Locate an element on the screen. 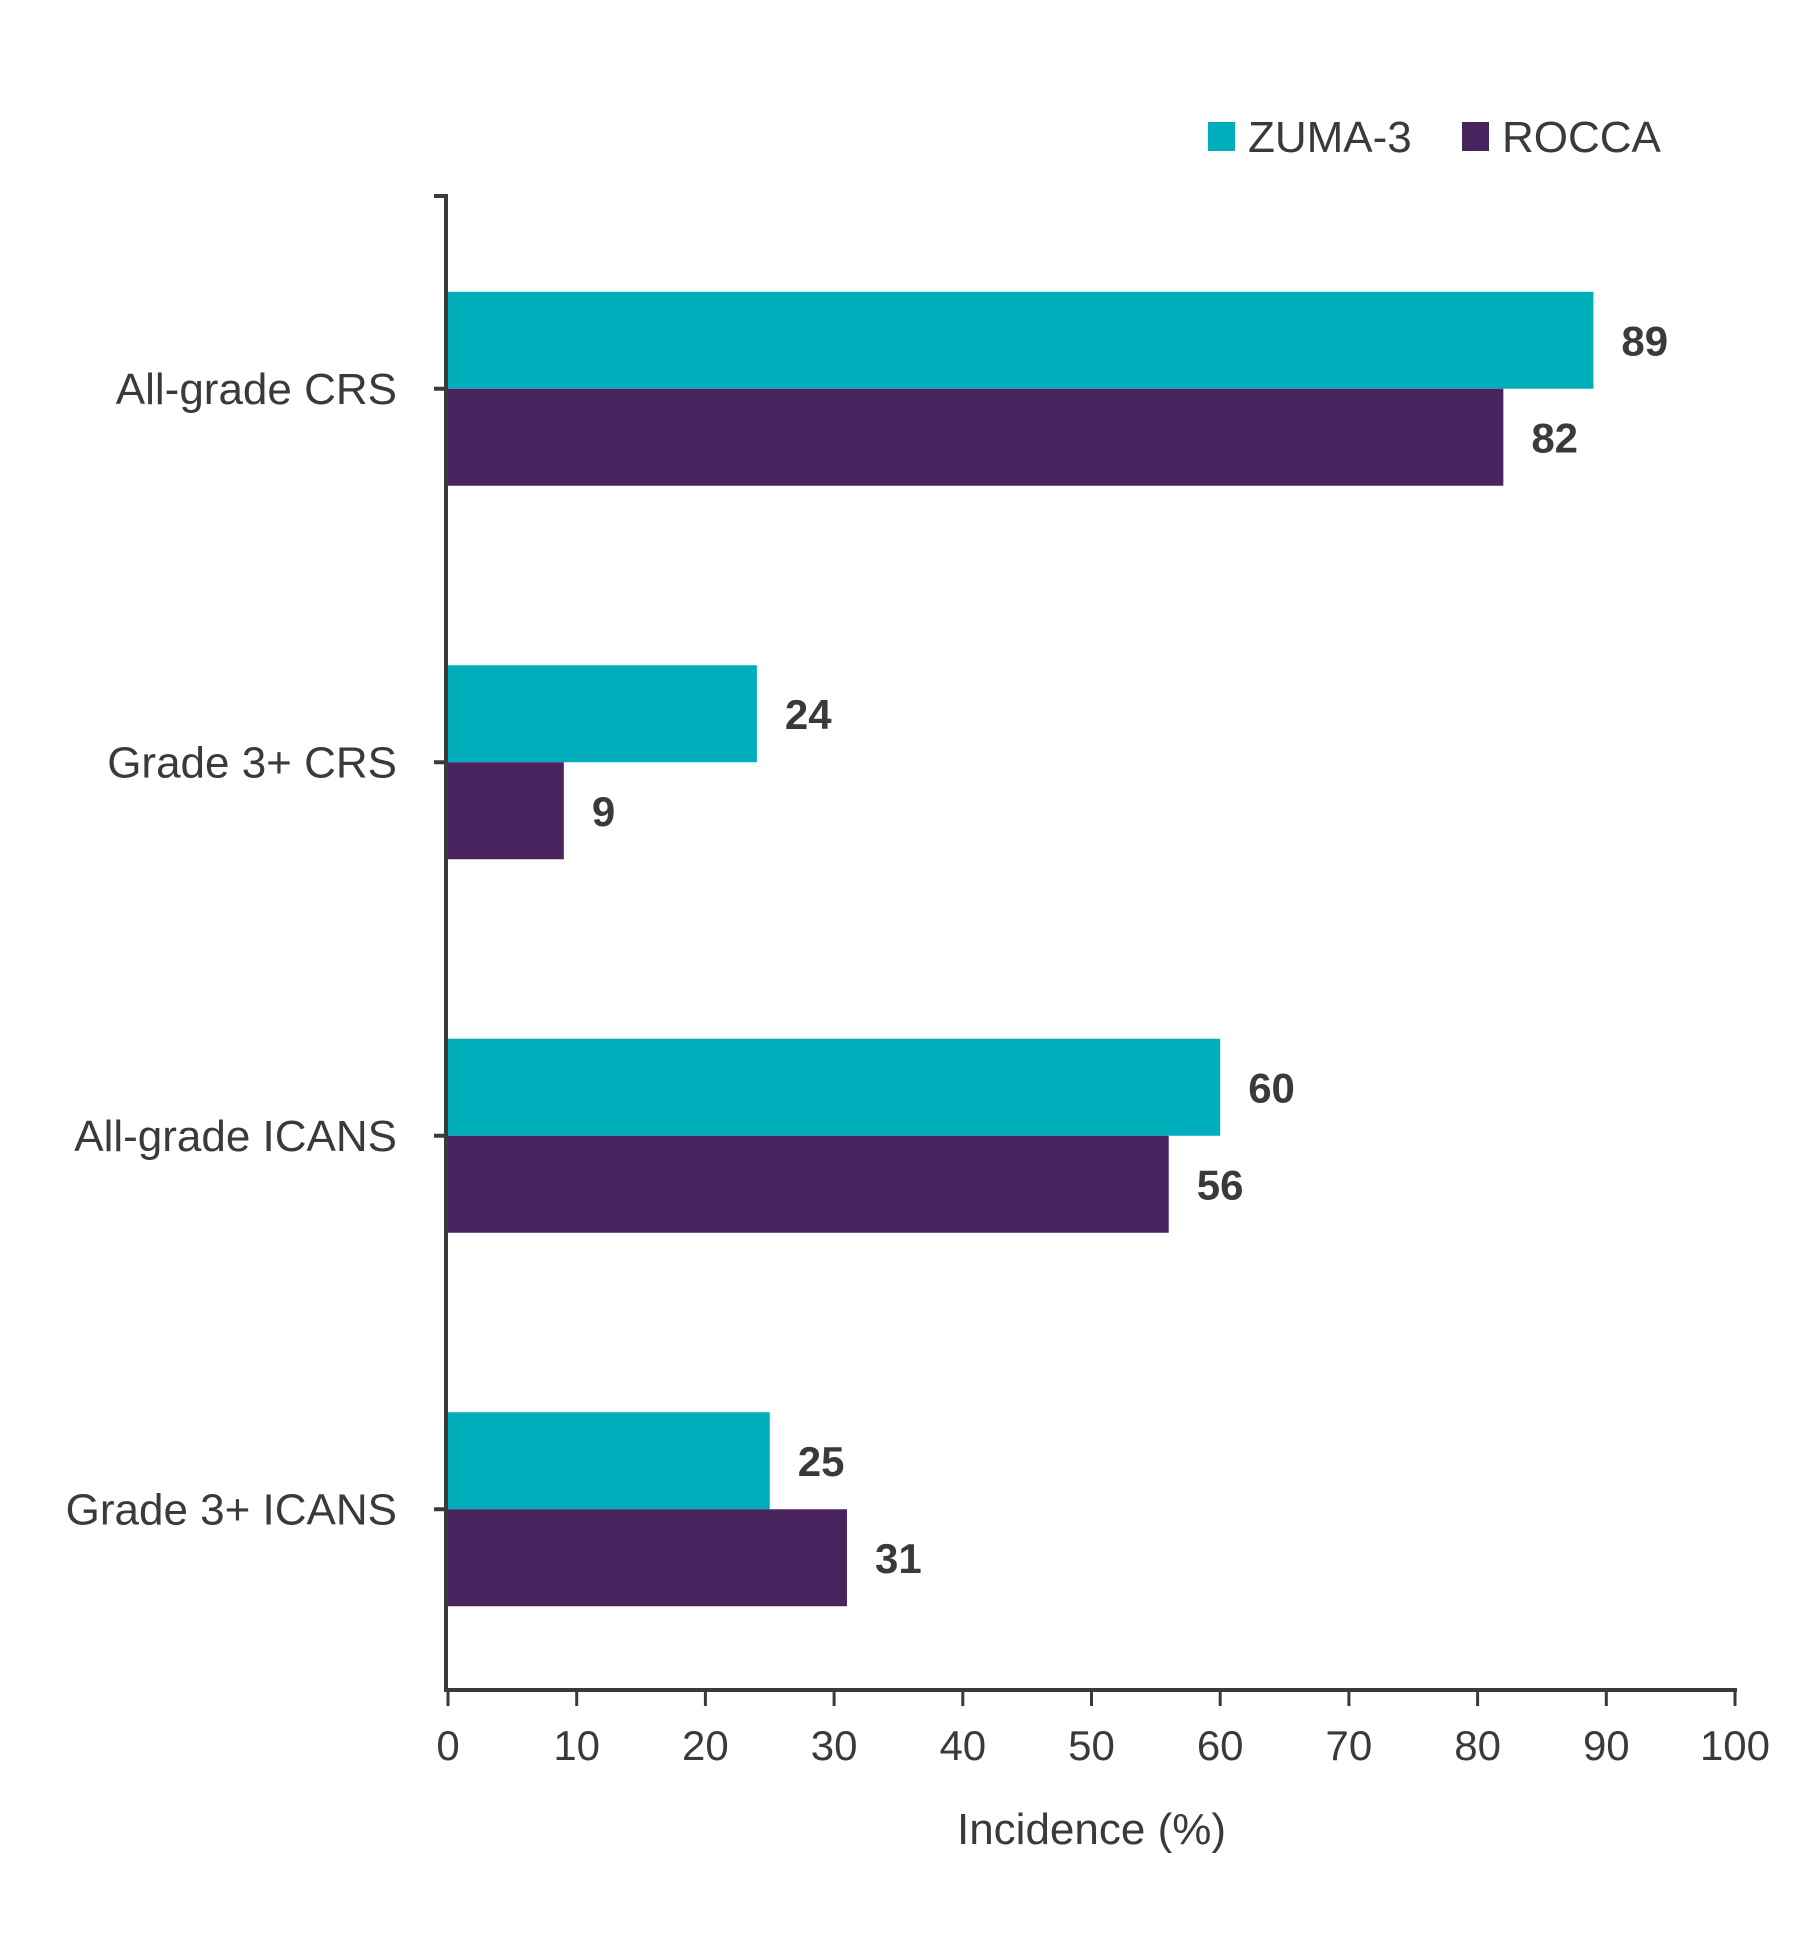 This screenshot has width=1796, height=1949. y-tick-label: All-grade CRS is located at coordinates (256, 389).